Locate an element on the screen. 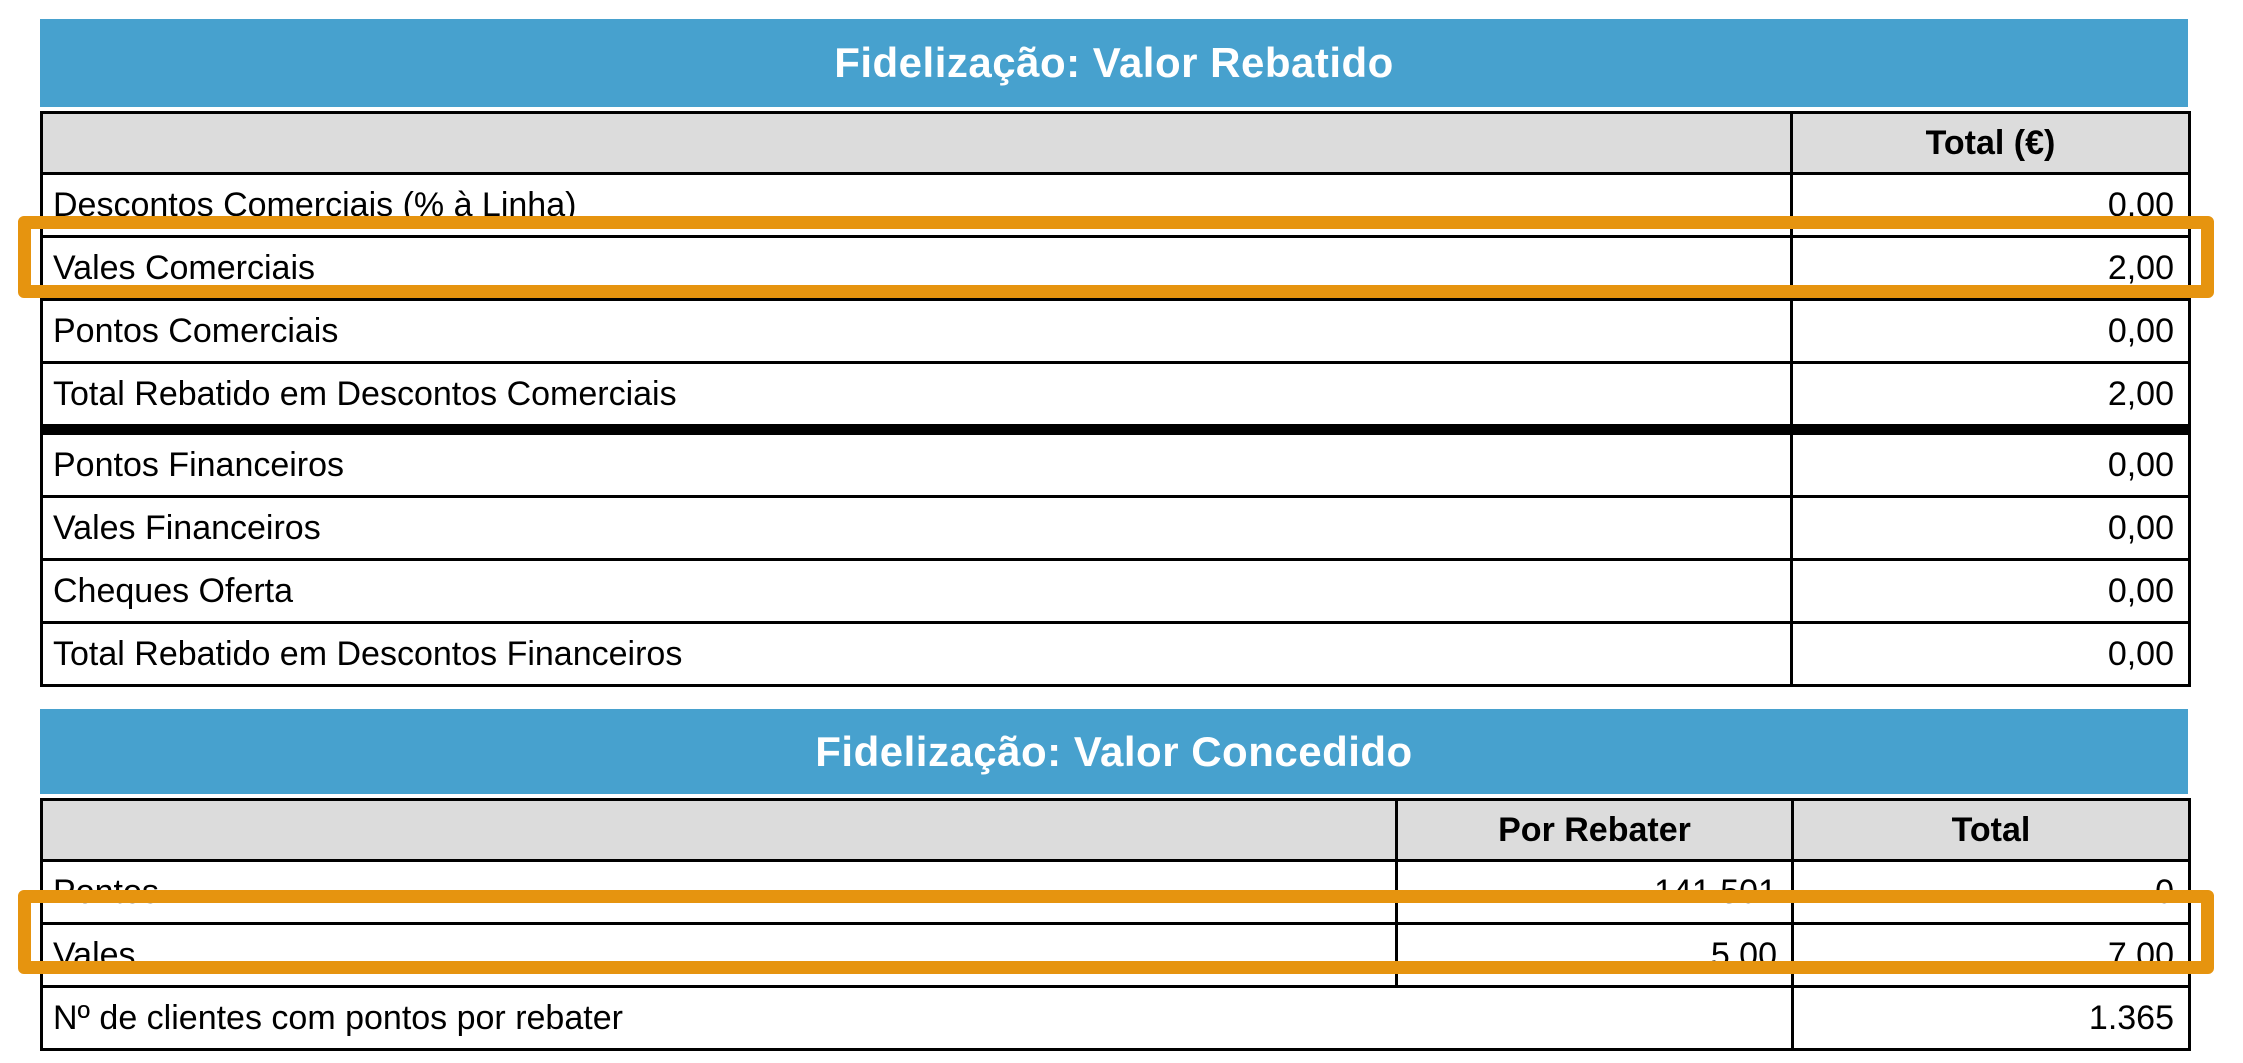 The image size is (2243, 1063). row-label: Pontos Comerciais is located at coordinates (916, 331).